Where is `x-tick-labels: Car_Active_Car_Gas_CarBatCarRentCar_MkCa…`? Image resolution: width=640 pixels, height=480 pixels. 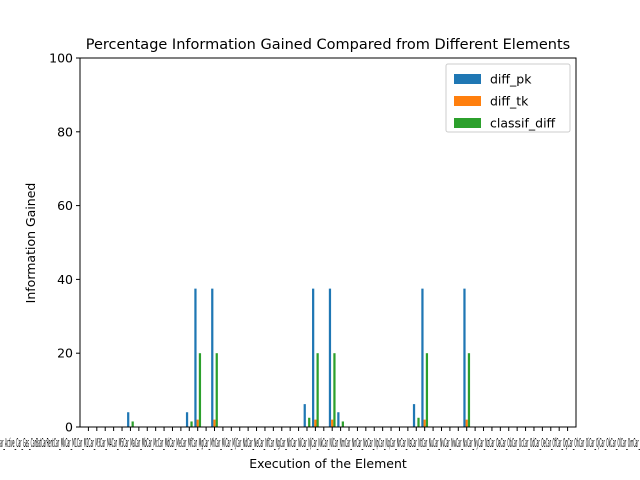
x-tick-labels: Car_Active_Car_Gas_CarBatCarRentCar_MkCa… is located at coordinates (320, 442).